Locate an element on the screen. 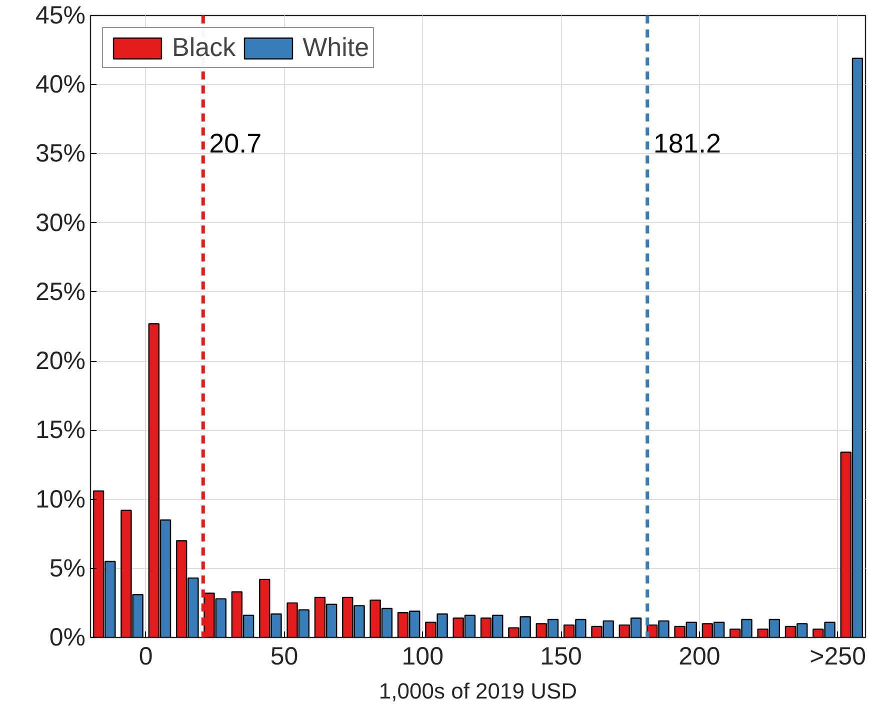  y-tick-label: 0% is located at coordinates (67, 638).